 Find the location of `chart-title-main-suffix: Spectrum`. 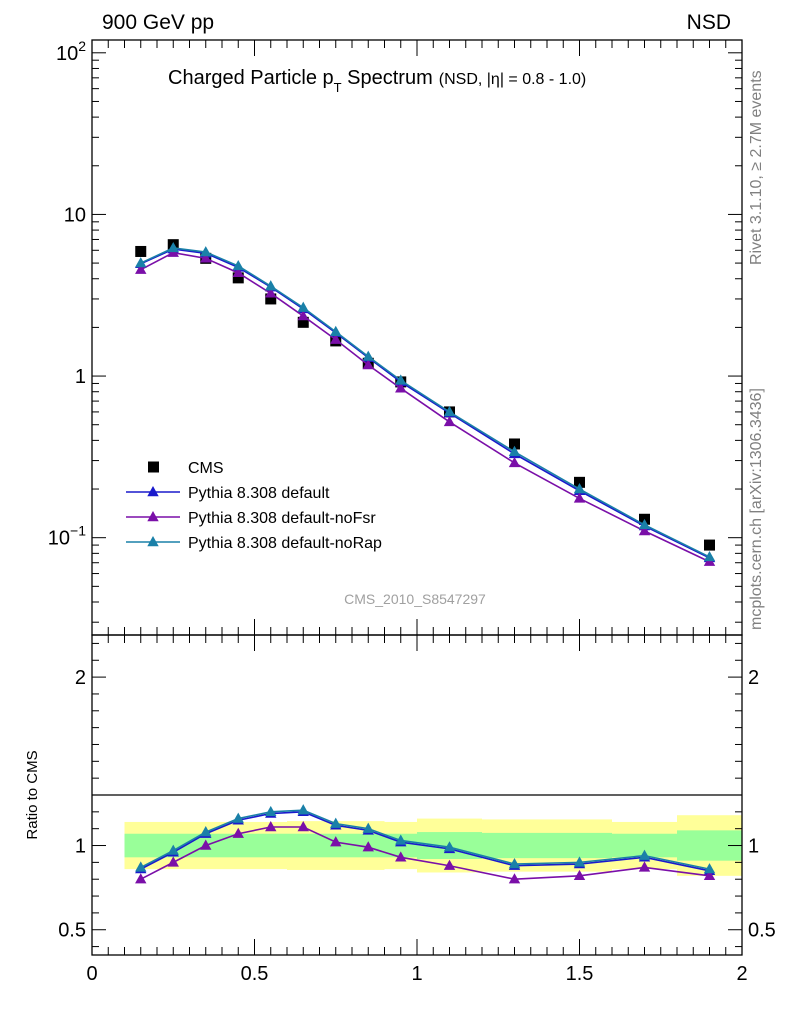

chart-title-main-suffix: Spectrum is located at coordinates (387, 78).